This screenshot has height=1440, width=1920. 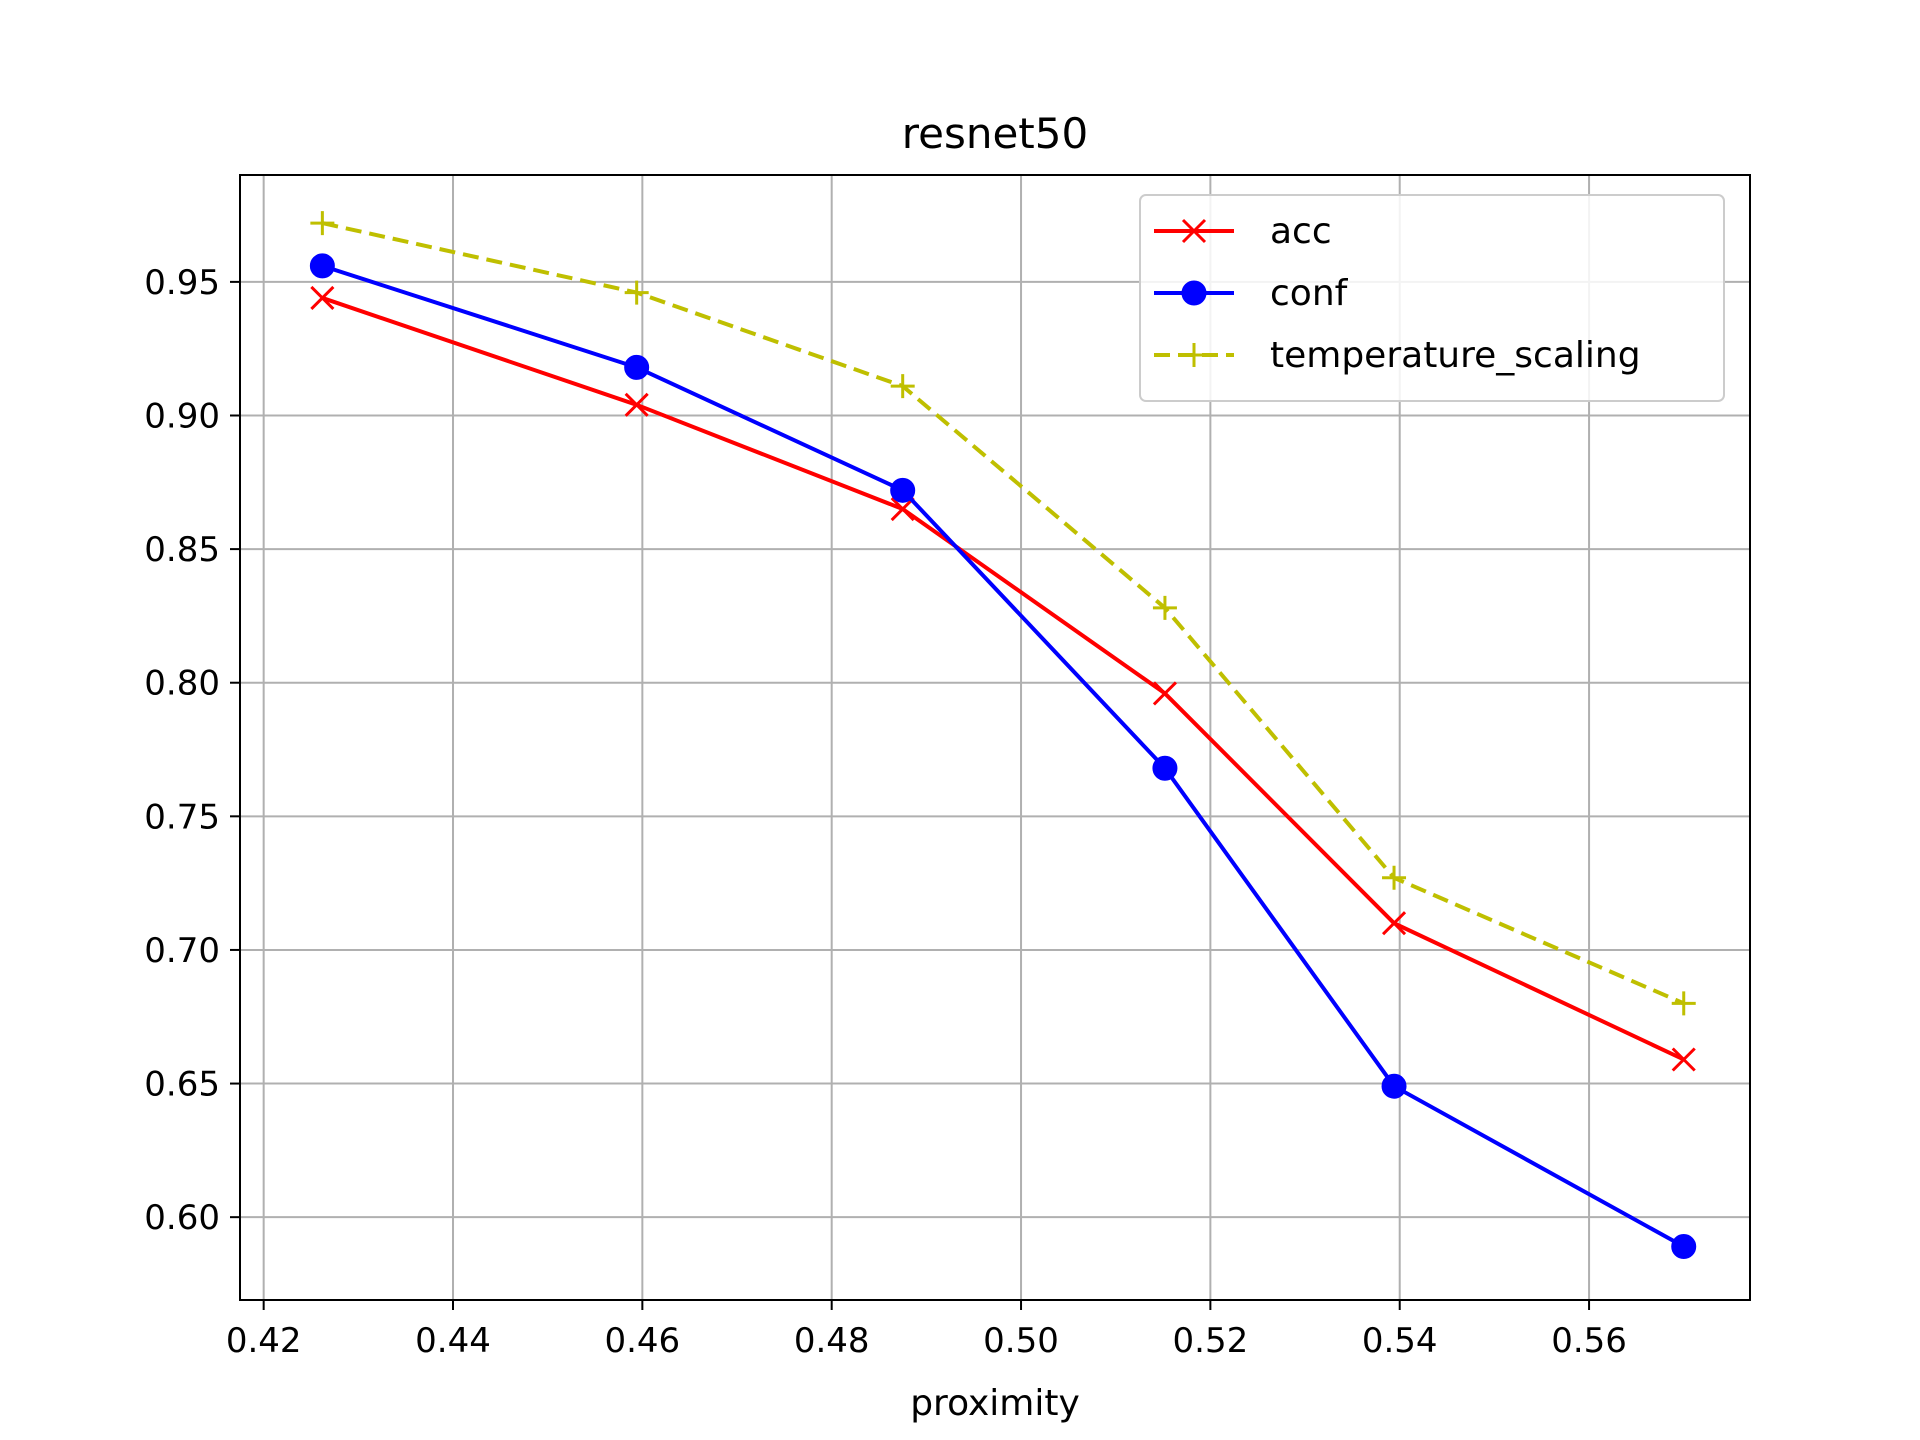 What do you see at coordinates (182, 283) in the screenshot?
I see `y-tick-label: 0.95` at bounding box center [182, 283].